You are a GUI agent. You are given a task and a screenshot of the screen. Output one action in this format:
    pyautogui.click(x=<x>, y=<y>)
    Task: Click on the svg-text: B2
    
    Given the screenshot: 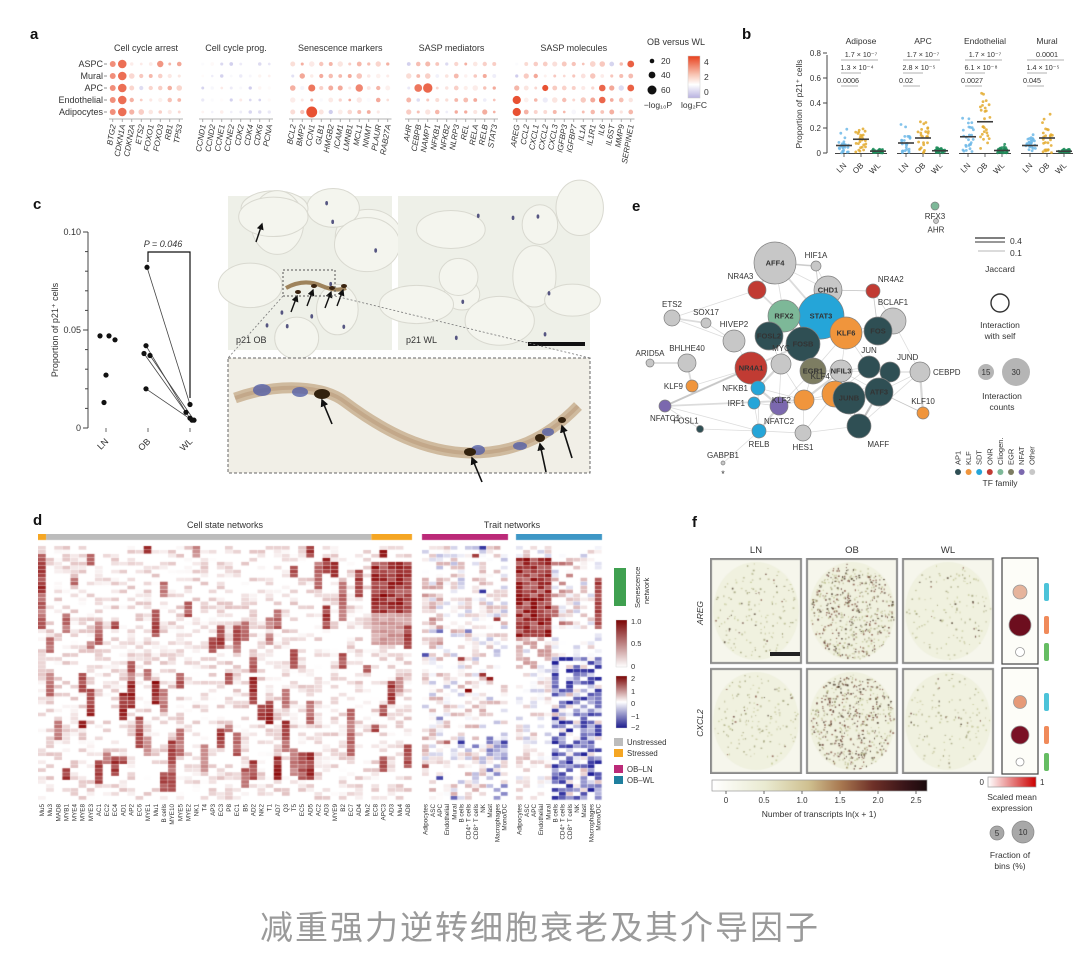 What is the action you would take?
    pyautogui.click(x=343, y=808)
    